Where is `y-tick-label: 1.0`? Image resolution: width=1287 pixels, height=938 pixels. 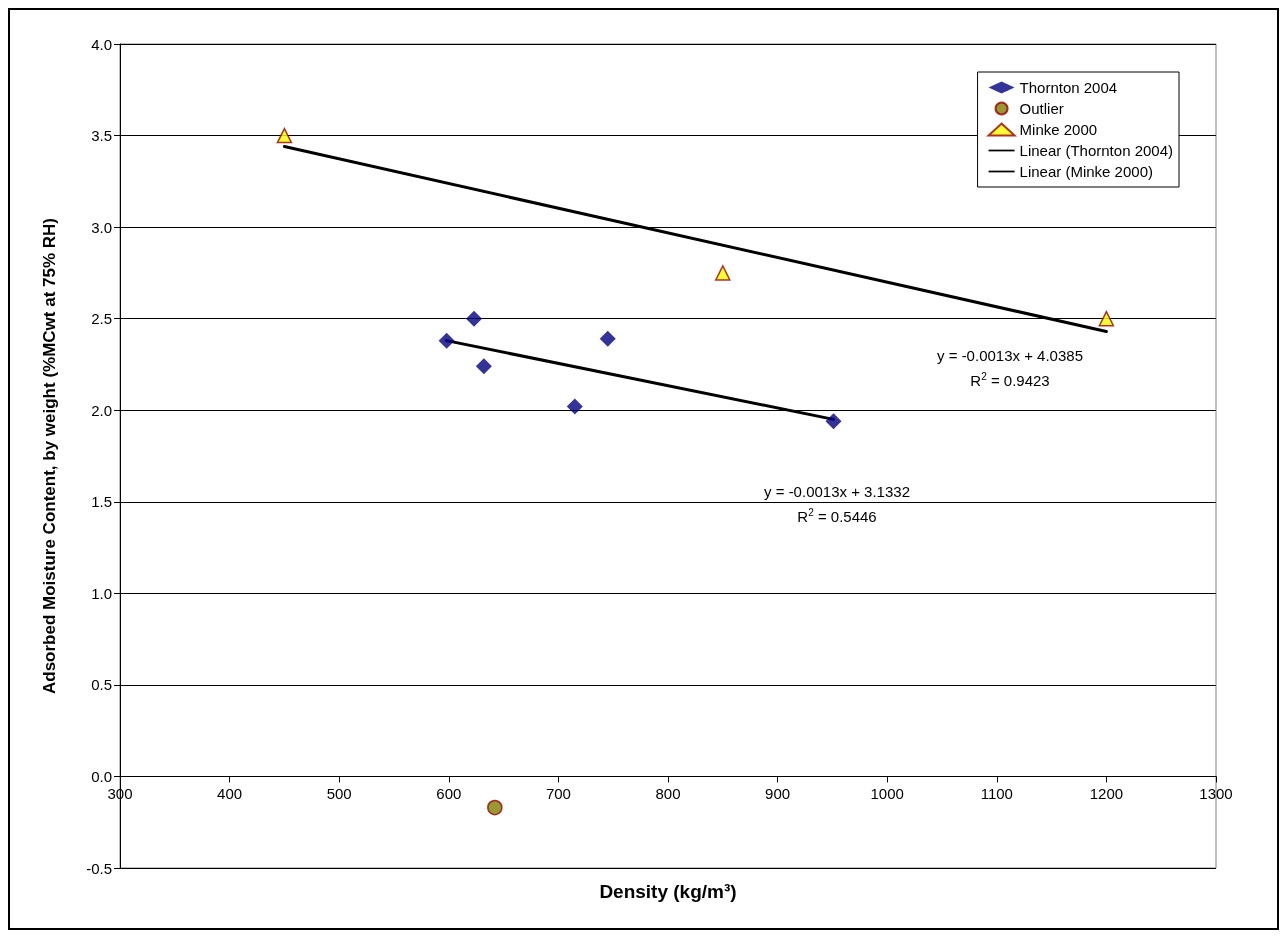 y-tick-label: 1.0 is located at coordinates (101, 593).